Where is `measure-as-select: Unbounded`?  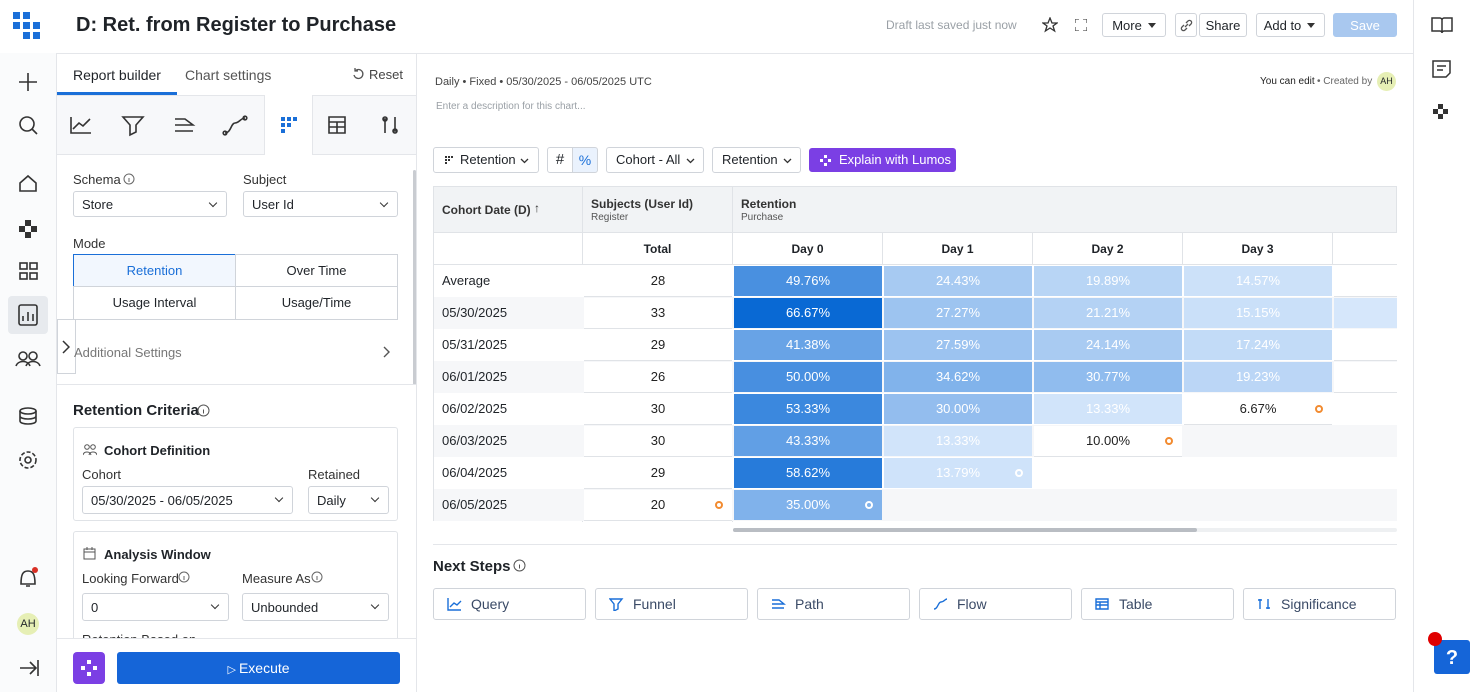 measure-as-select: Unbounded is located at coordinates (315, 607).